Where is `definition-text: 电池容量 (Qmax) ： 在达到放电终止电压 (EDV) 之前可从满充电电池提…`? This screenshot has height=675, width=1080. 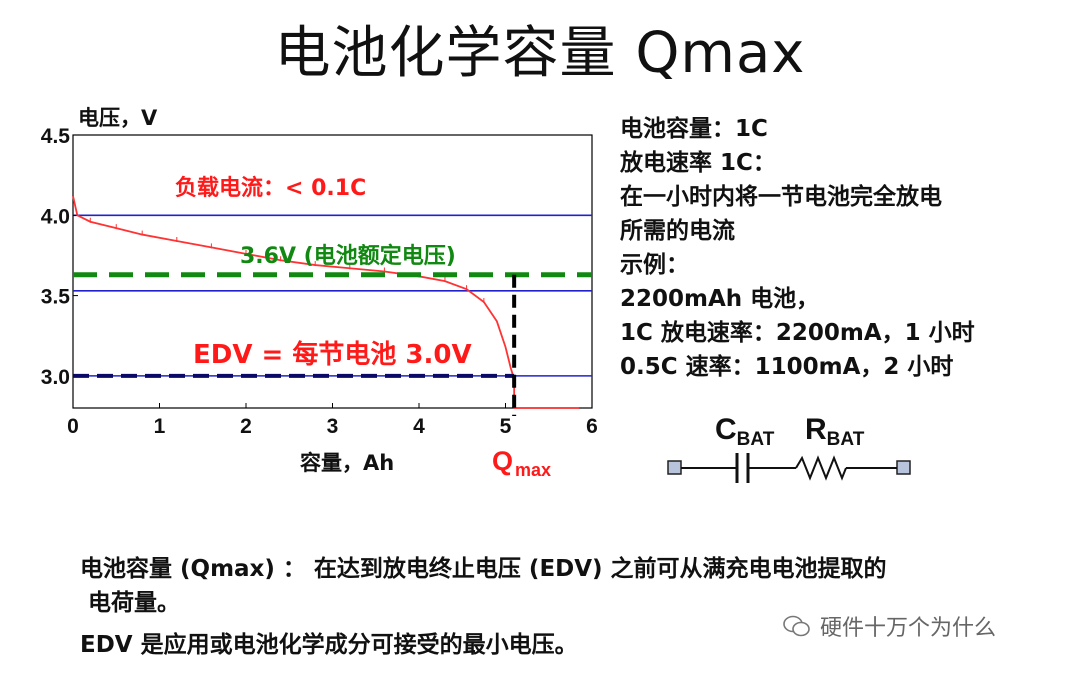 definition-text: 电池容量 (Qmax) ： 在达到放电终止电压 (EDV) 之前可从满充电电池提… is located at coordinates (560, 607).